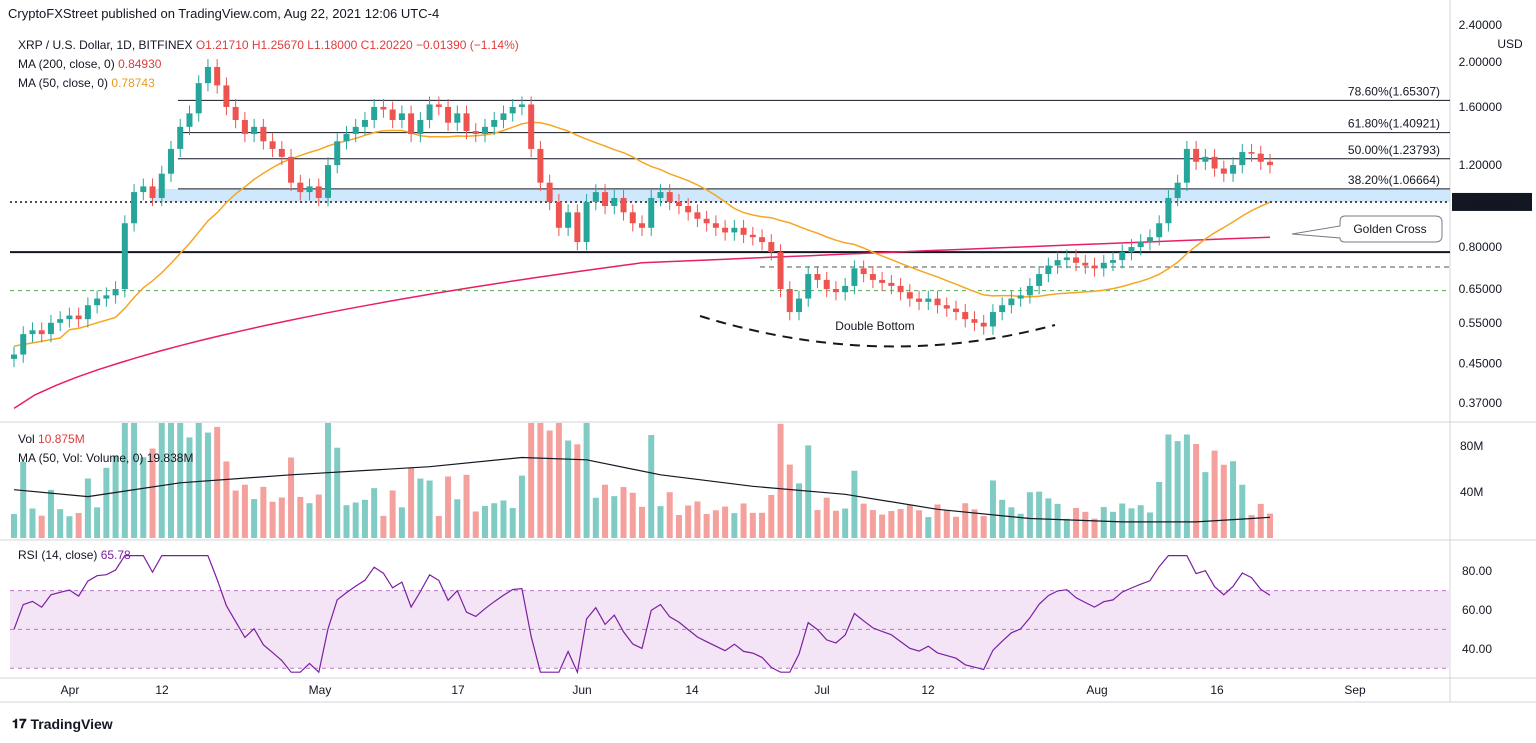  What do you see at coordinates (874, 326) in the screenshot?
I see `double-bottom-label: Double Bottom` at bounding box center [874, 326].